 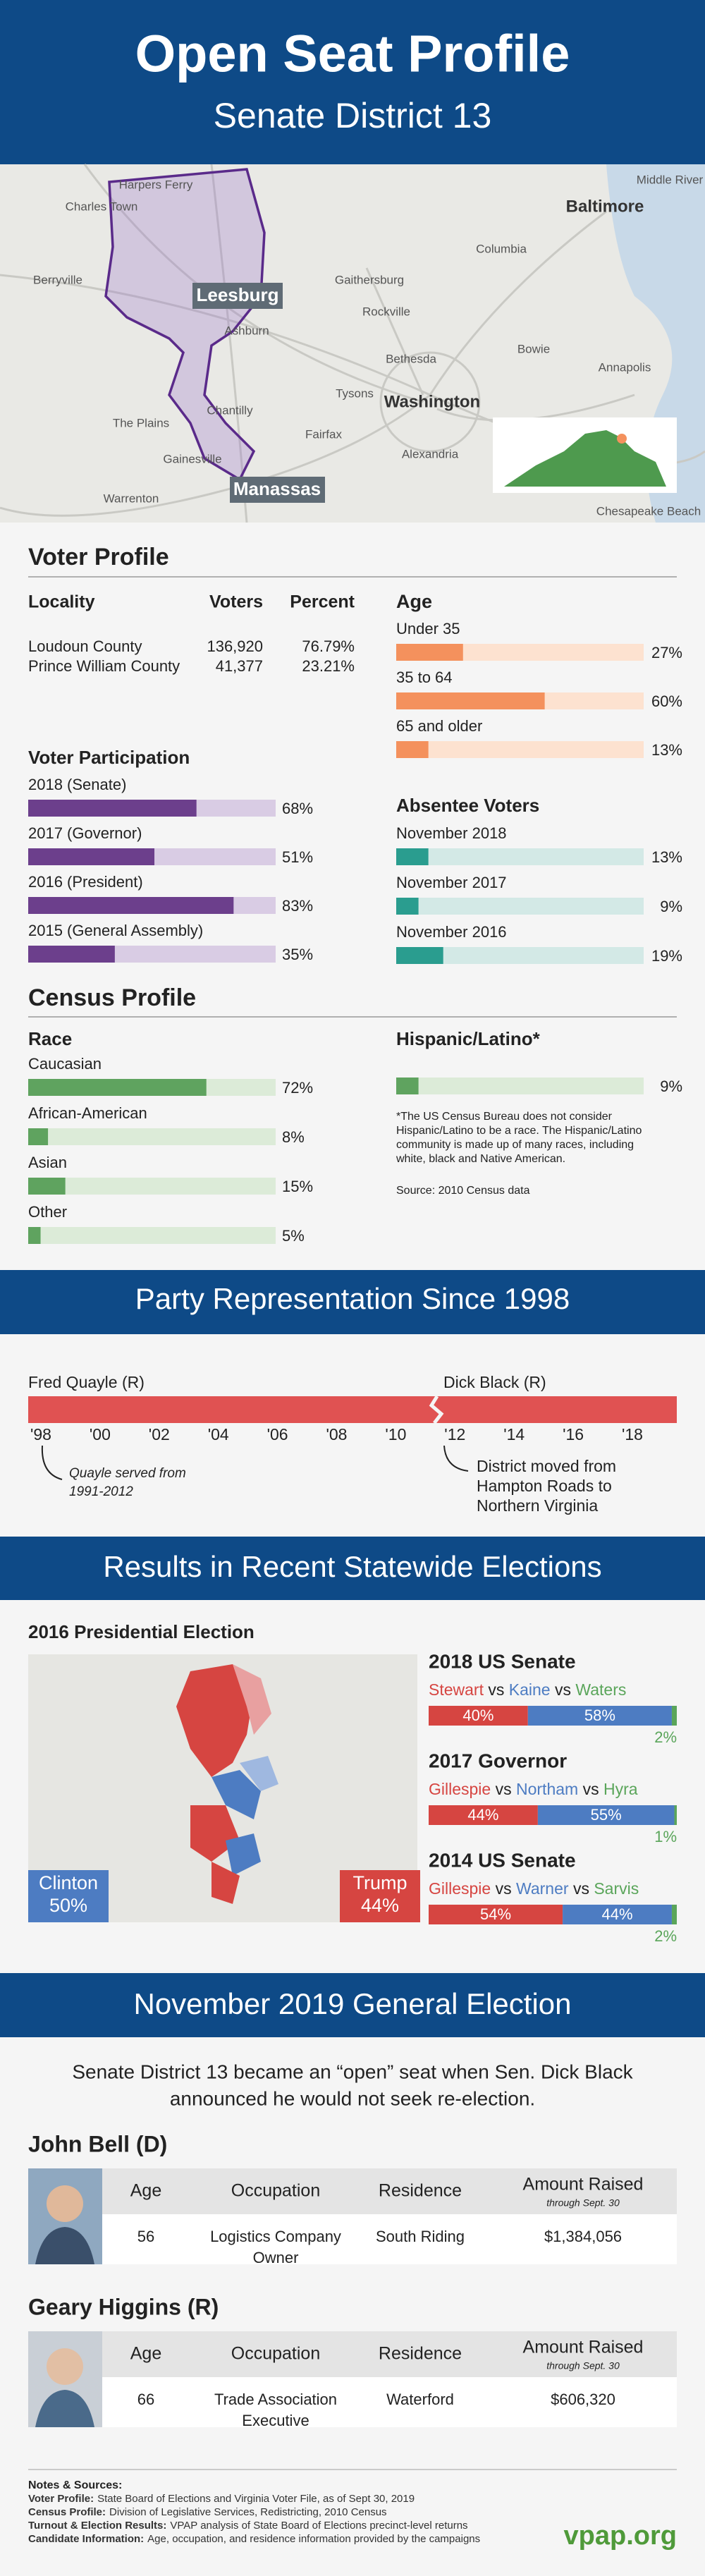 What do you see at coordinates (85, 882) in the screenshot?
I see `bar-label: 2016 (President)` at bounding box center [85, 882].